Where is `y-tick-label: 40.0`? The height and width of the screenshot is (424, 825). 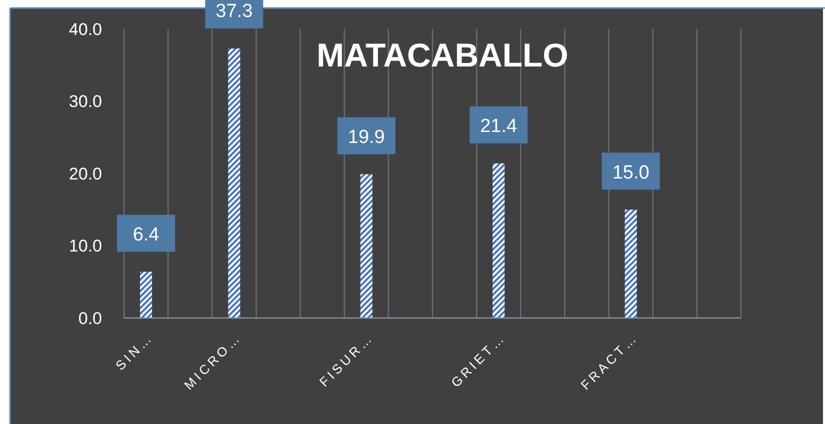 y-tick-label: 40.0 is located at coordinates (85, 29).